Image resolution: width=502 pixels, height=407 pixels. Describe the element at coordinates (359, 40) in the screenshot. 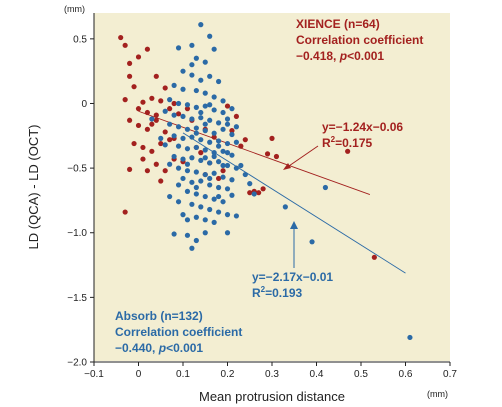

I see `xience-corr-label: Correlation coefficient` at that location.